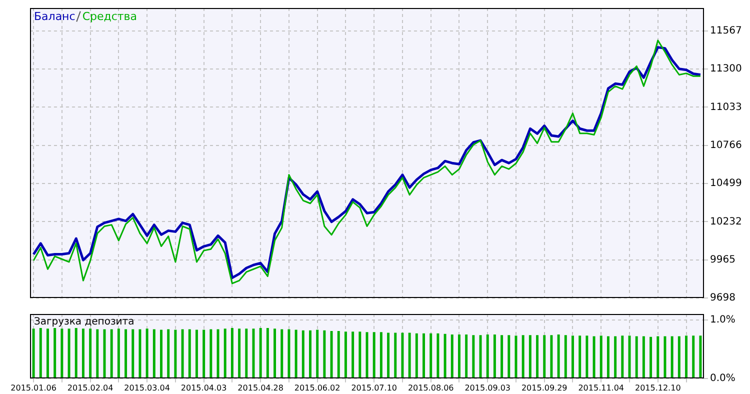 The image size is (750, 394). Describe the element at coordinates (261, 387) in the screenshot. I see `x-tick-label: 2015.04.28` at that location.